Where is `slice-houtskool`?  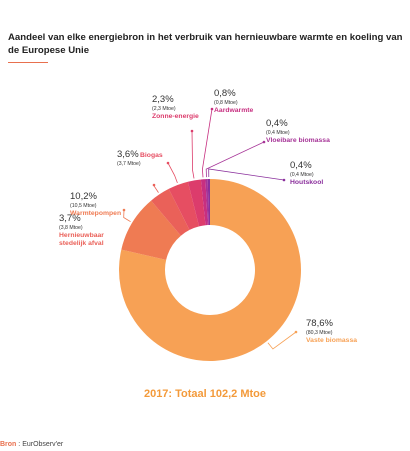 slice-houtskool is located at coordinates (208, 202).